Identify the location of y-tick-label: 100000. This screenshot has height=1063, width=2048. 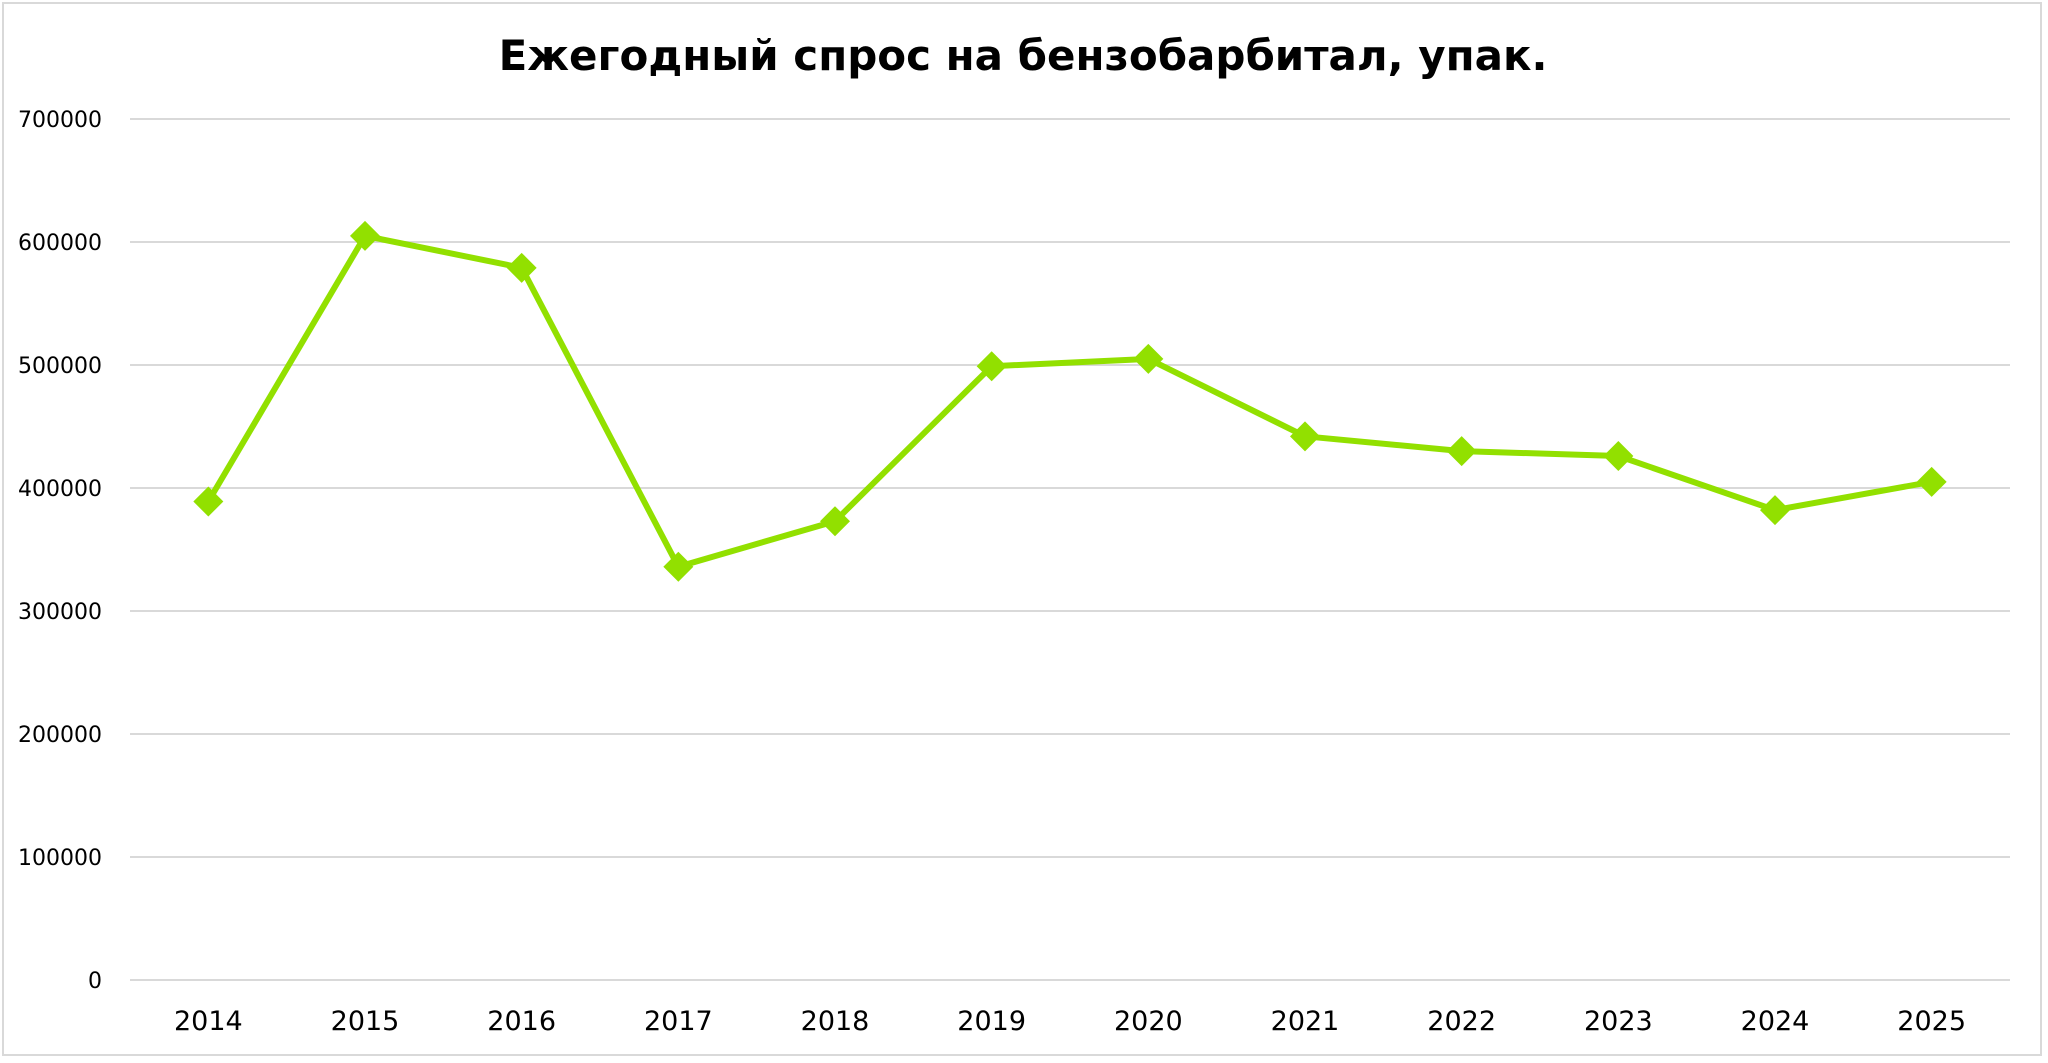
(60, 858).